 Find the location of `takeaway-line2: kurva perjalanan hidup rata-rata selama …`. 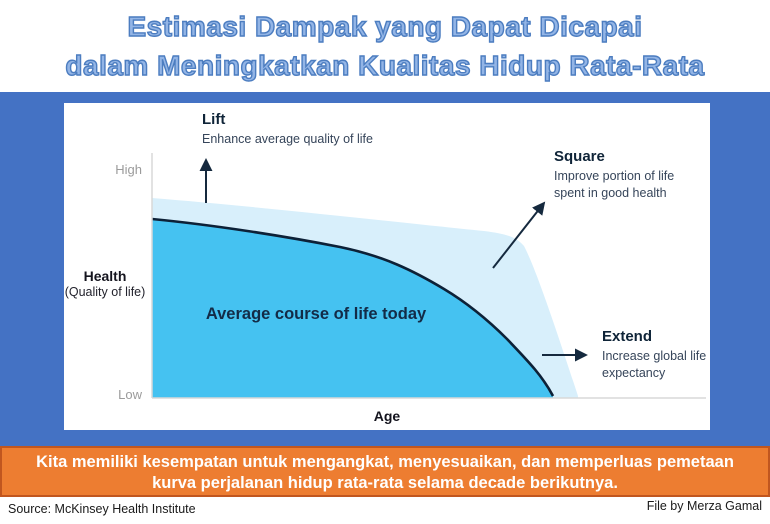

takeaway-line2: kurva perjalanan hidup rata-rata selama … is located at coordinates (385, 483).